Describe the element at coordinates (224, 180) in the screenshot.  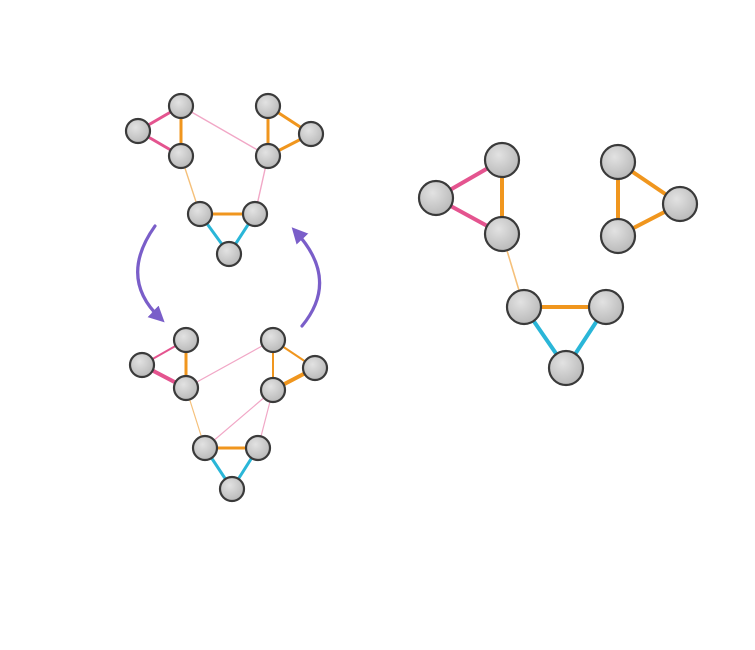
I see `left-top-graph` at that location.